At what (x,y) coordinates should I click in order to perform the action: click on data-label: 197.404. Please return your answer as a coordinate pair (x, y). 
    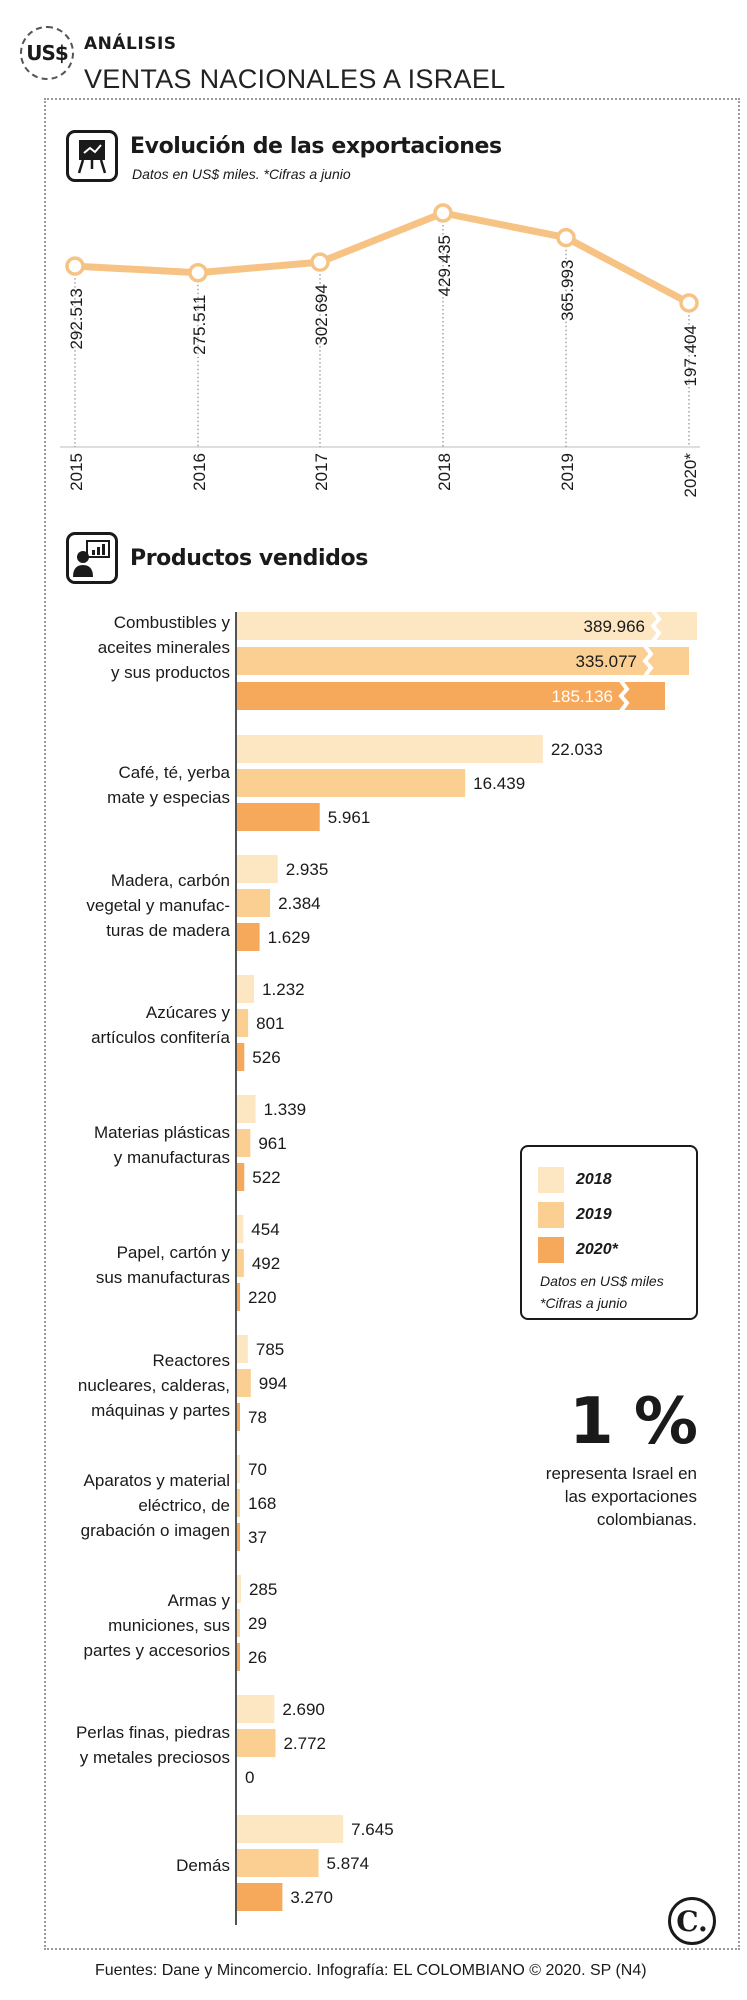
    Looking at the image, I should click on (690, 355).